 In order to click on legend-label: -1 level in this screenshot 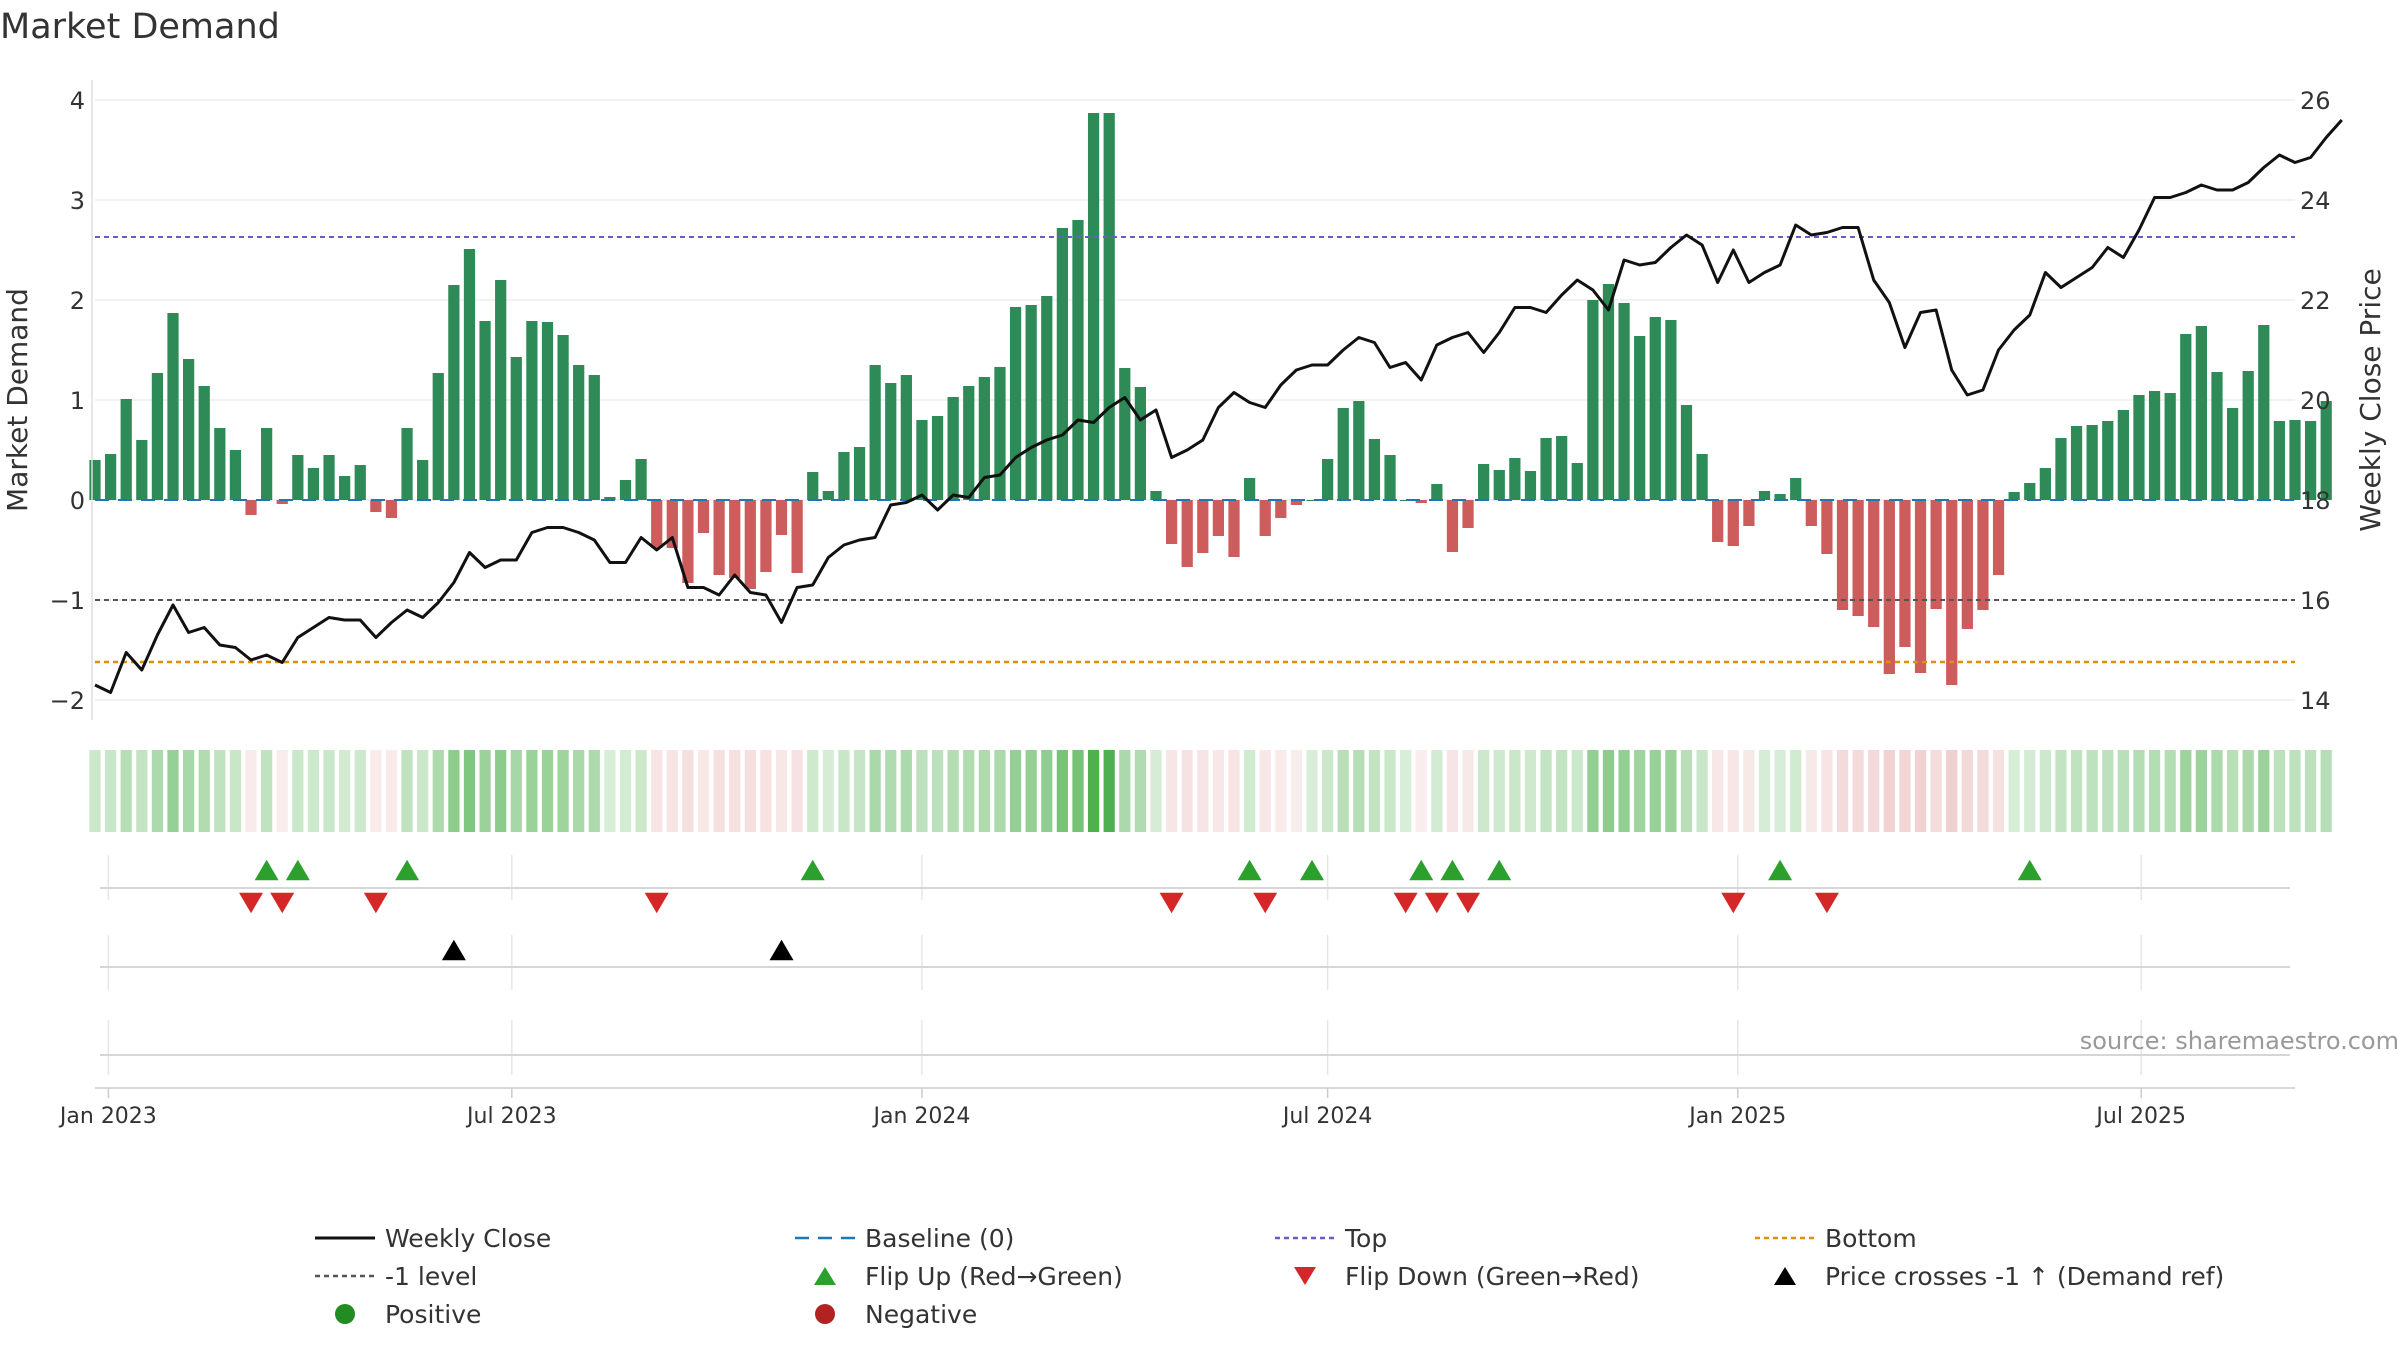, I will do `click(431, 1276)`.